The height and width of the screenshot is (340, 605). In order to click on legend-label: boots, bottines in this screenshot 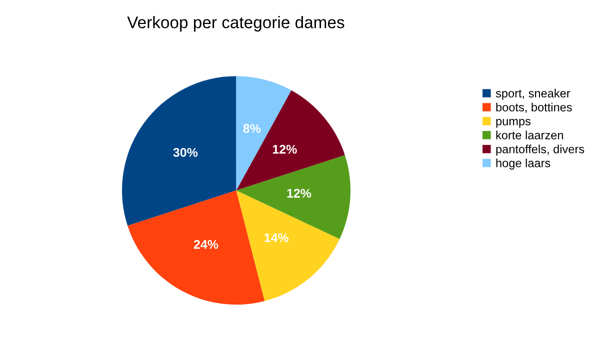, I will do `click(534, 107)`.